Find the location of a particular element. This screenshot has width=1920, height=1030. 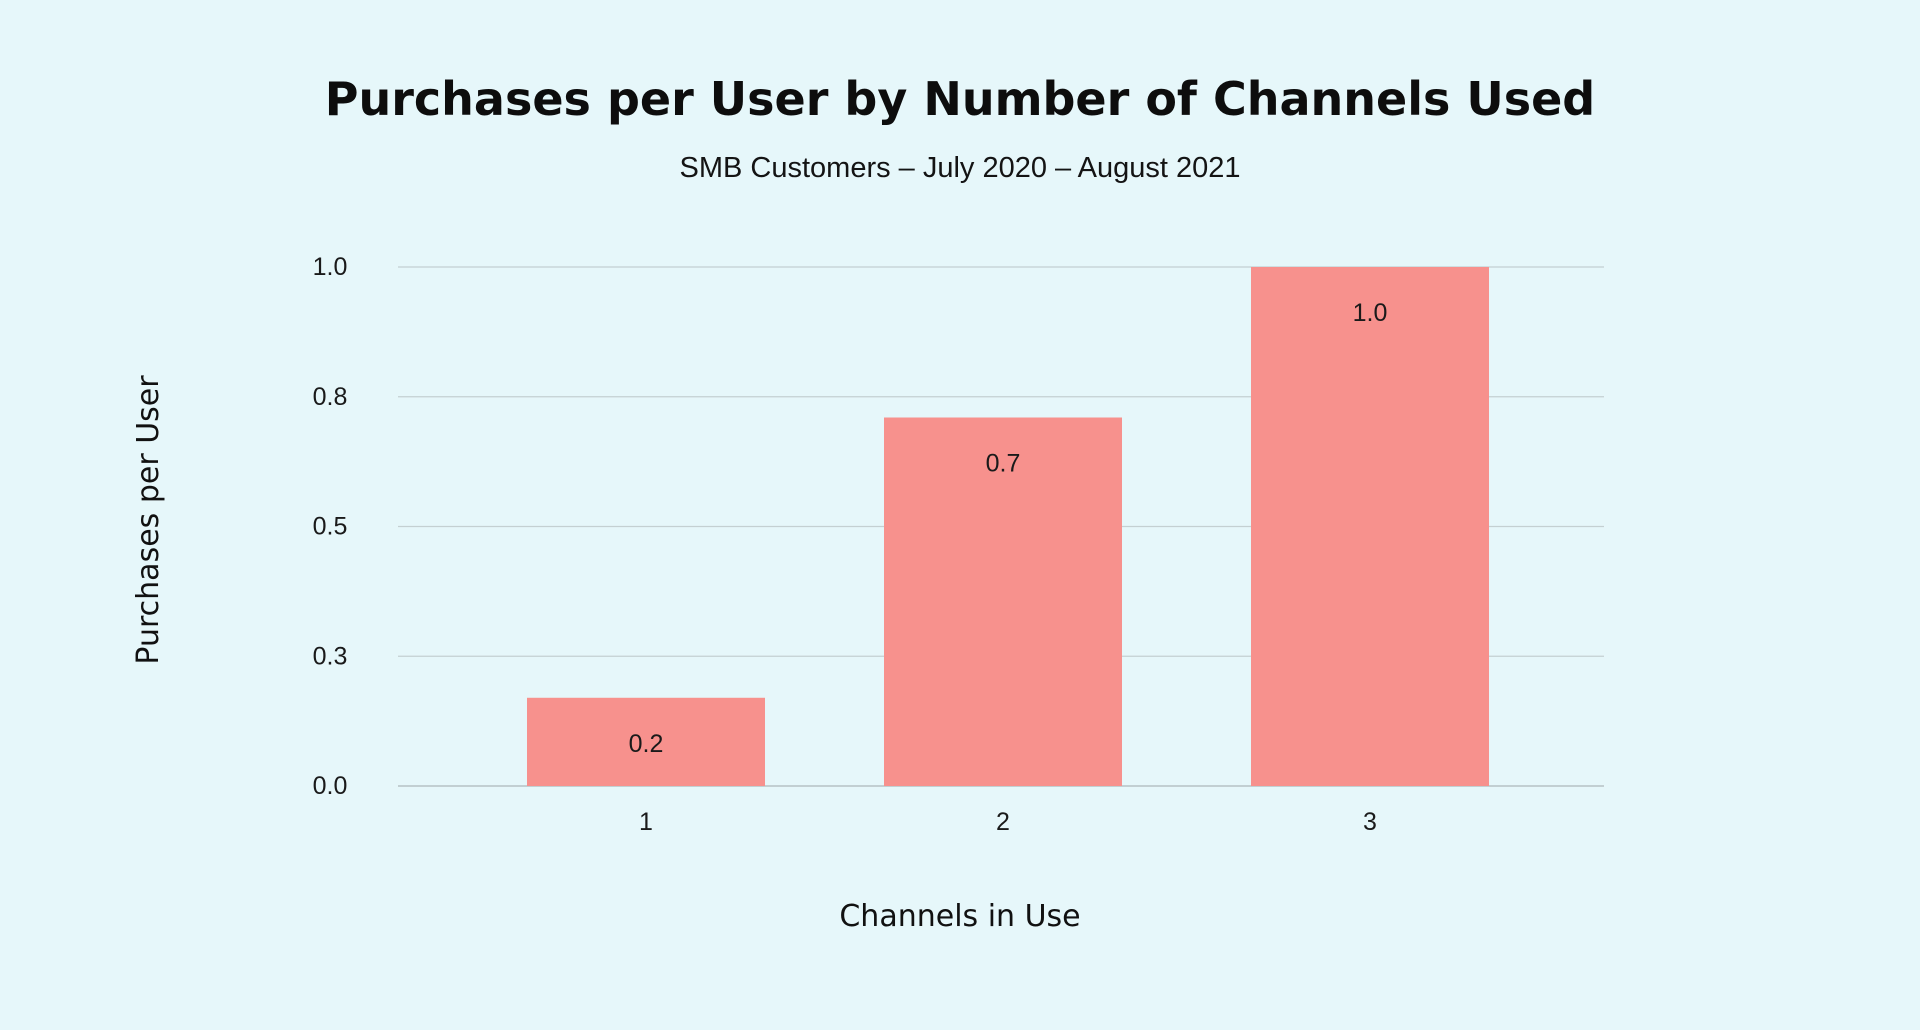

y-tick-label: 0.3 is located at coordinates (330, 656).